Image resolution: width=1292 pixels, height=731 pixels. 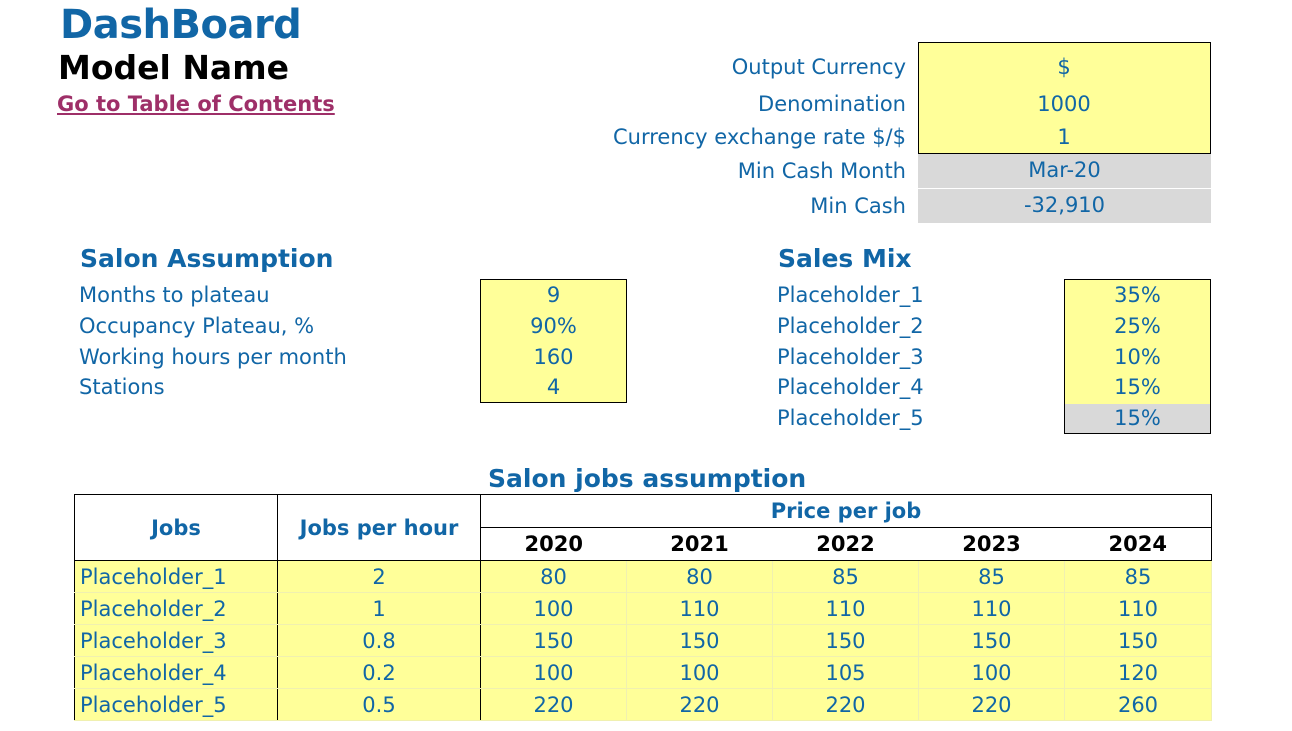 What do you see at coordinates (759, 137) in the screenshot?
I see `exchange-rate-label: Currency exchange rate $/$` at bounding box center [759, 137].